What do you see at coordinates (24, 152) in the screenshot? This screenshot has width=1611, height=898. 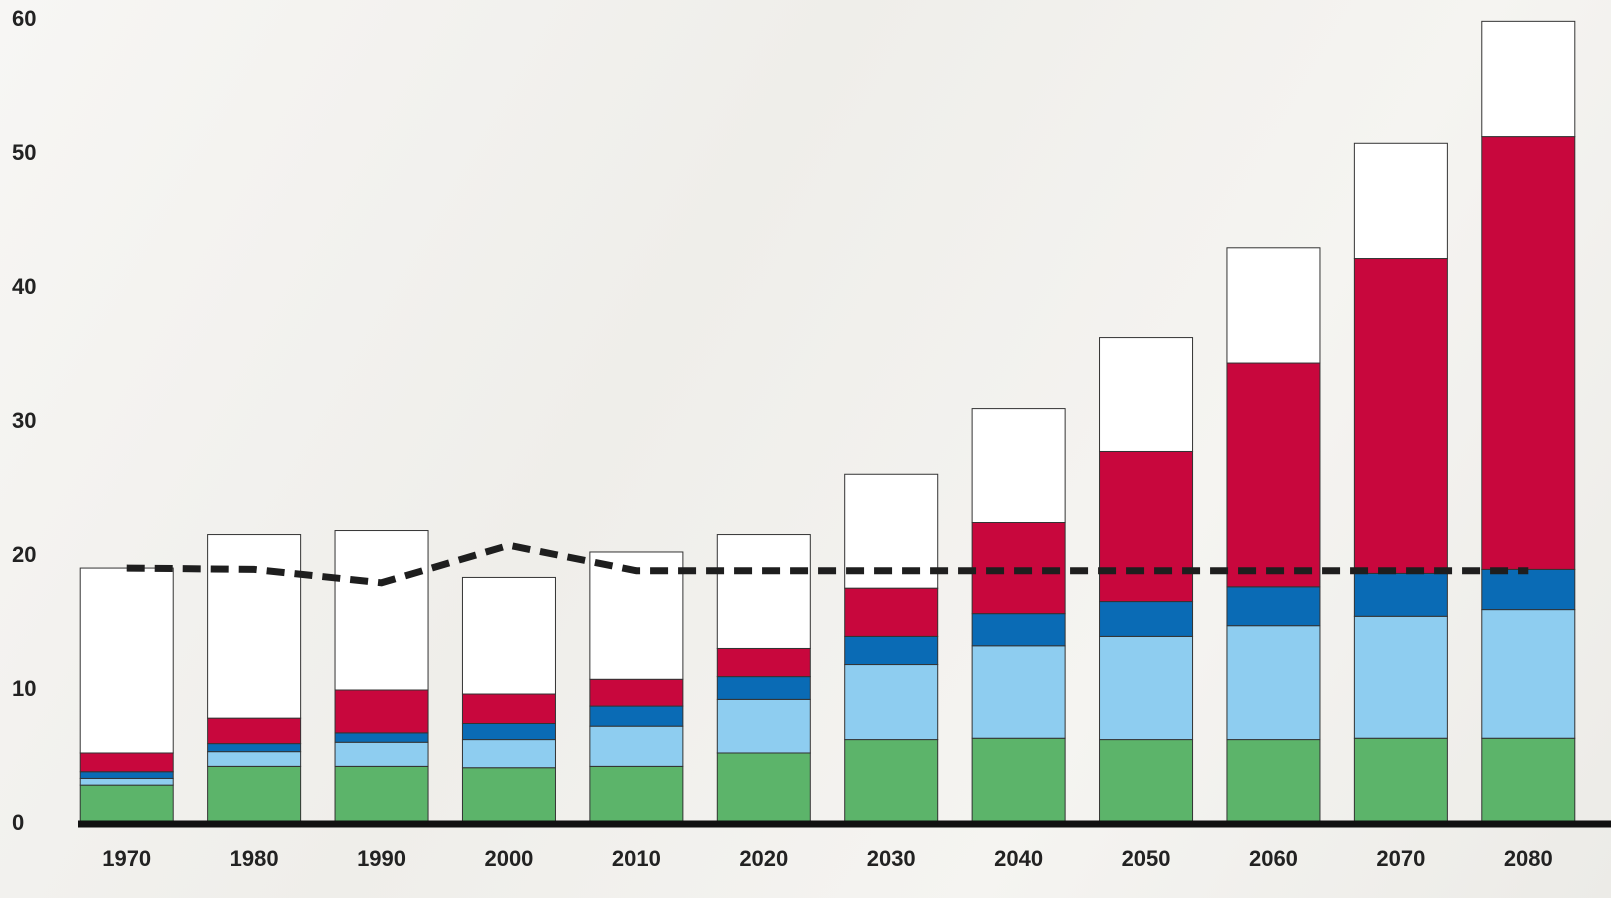 I see `y-tick-label: 50` at bounding box center [24, 152].